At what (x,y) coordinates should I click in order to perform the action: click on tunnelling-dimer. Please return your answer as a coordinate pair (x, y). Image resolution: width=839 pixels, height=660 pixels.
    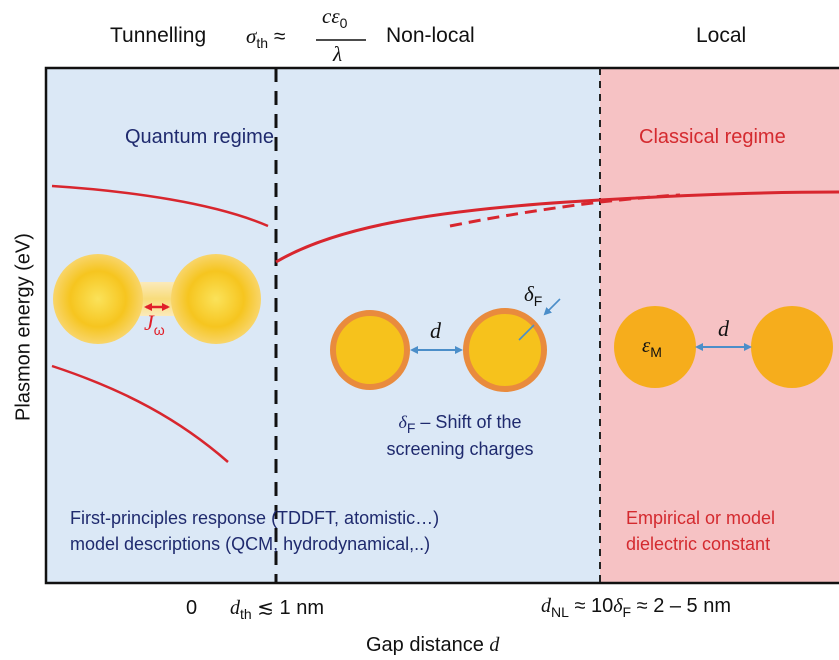
    Looking at the image, I should click on (157, 299).